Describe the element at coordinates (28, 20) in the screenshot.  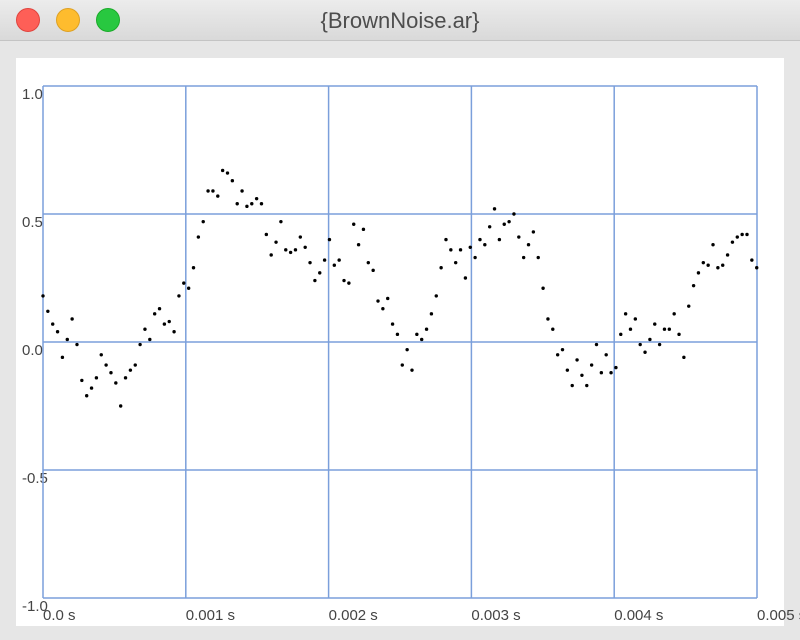
I see `close-button` at that location.